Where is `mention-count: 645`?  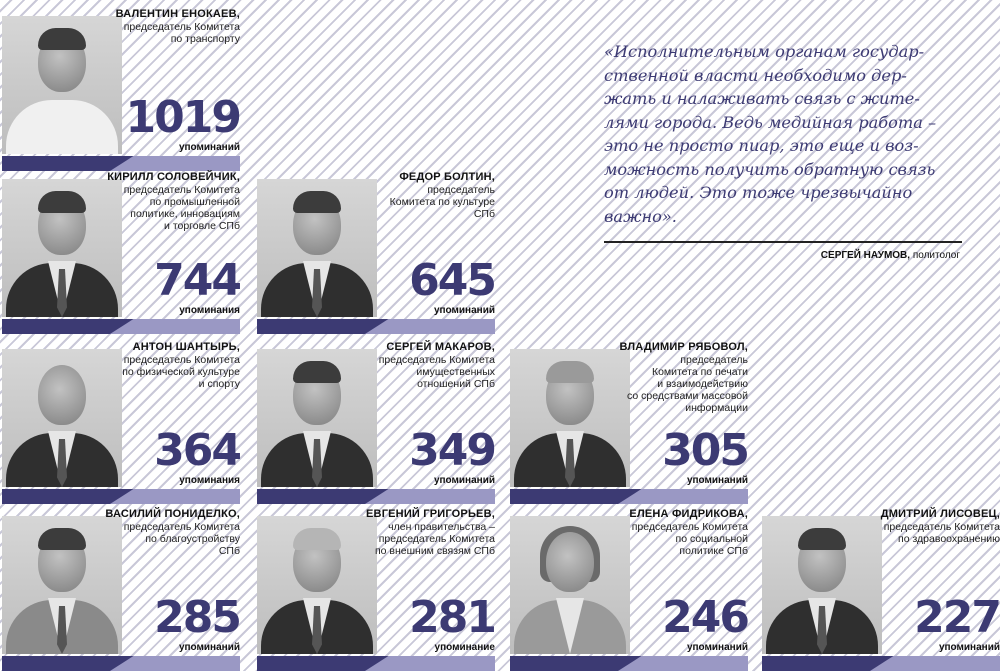 mention-count: 645 is located at coordinates (453, 280).